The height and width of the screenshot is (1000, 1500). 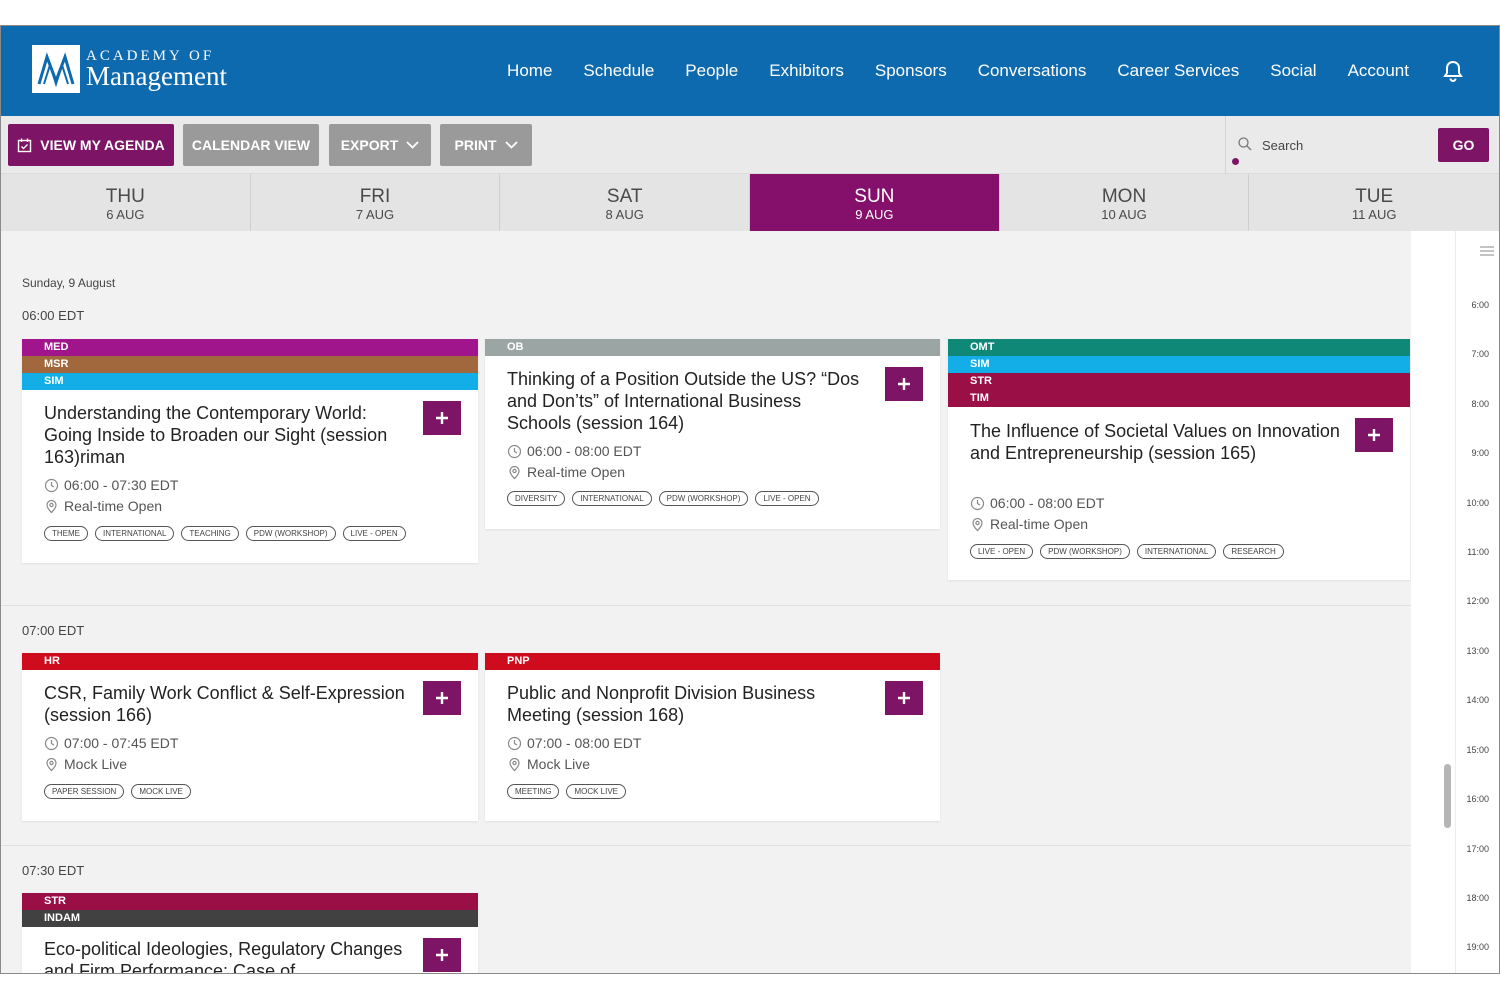 What do you see at coordinates (1378, 70) in the screenshot?
I see `nav-account: Account` at bounding box center [1378, 70].